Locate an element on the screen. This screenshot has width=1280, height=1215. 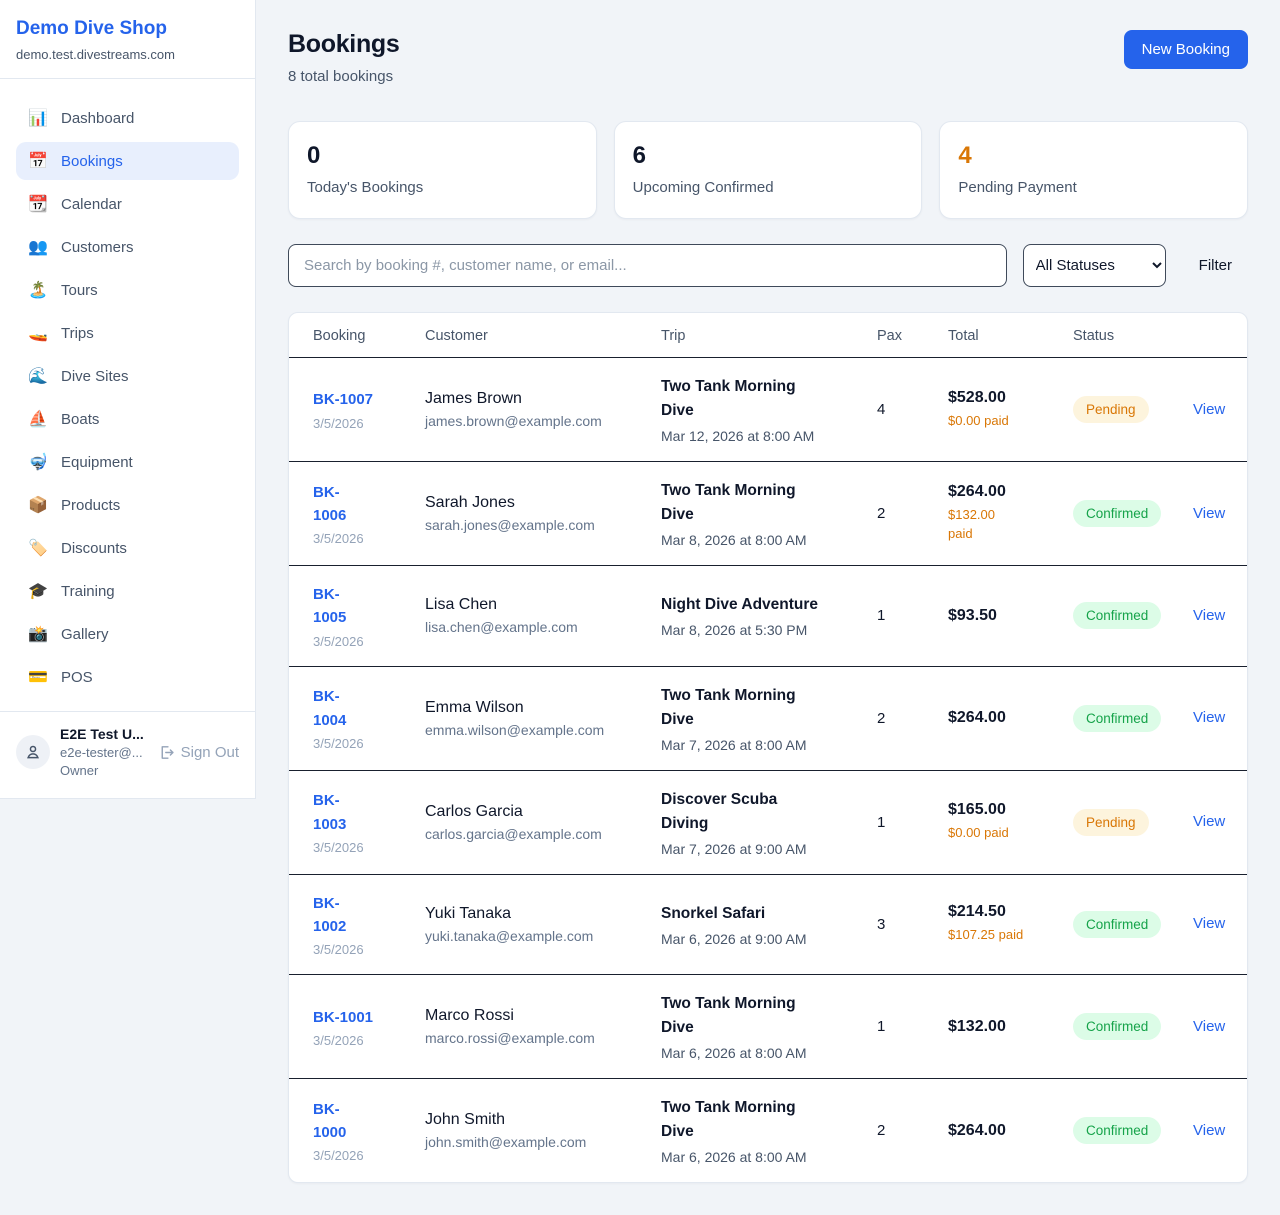
pax-count: 1 is located at coordinates (881, 1027).